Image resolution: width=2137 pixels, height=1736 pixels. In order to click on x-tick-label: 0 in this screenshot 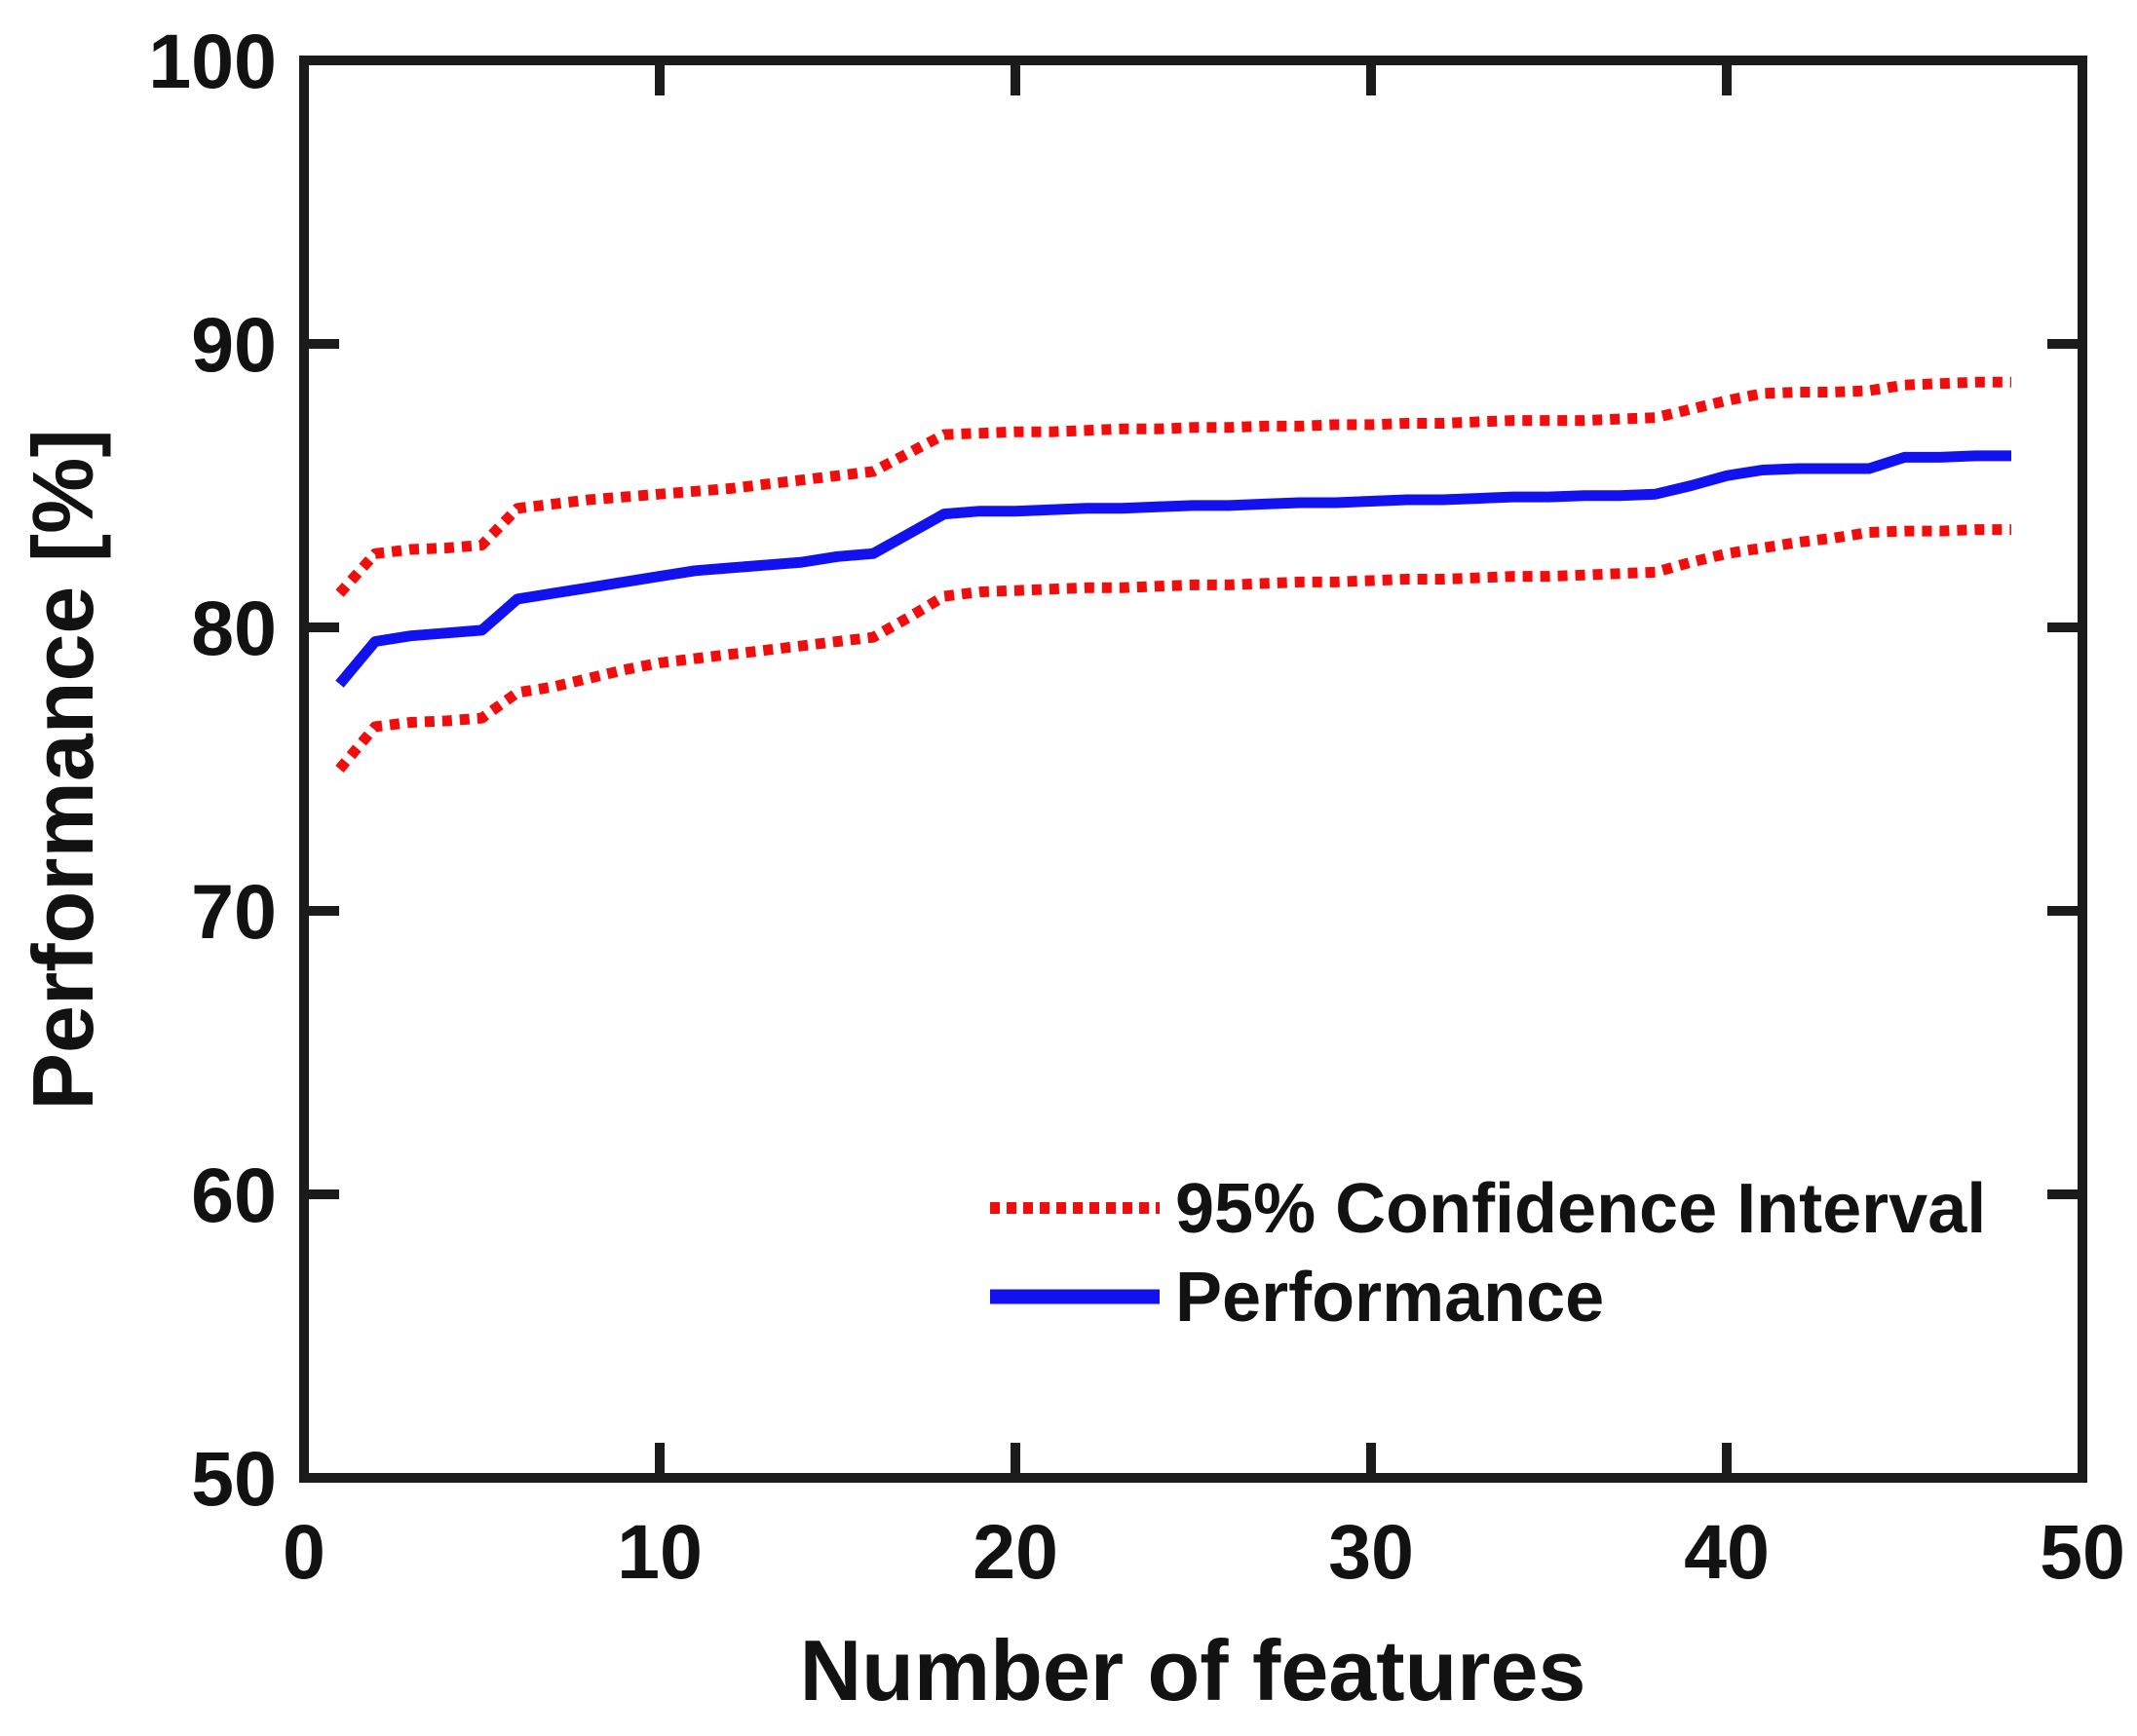, I will do `click(304, 1551)`.